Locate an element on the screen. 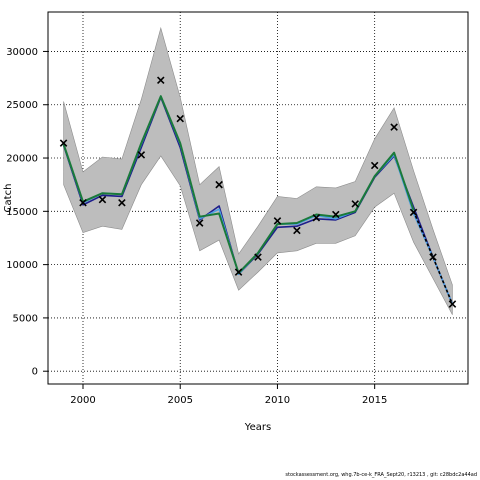  x-tick-label: 2015 is located at coordinates (374, 400).